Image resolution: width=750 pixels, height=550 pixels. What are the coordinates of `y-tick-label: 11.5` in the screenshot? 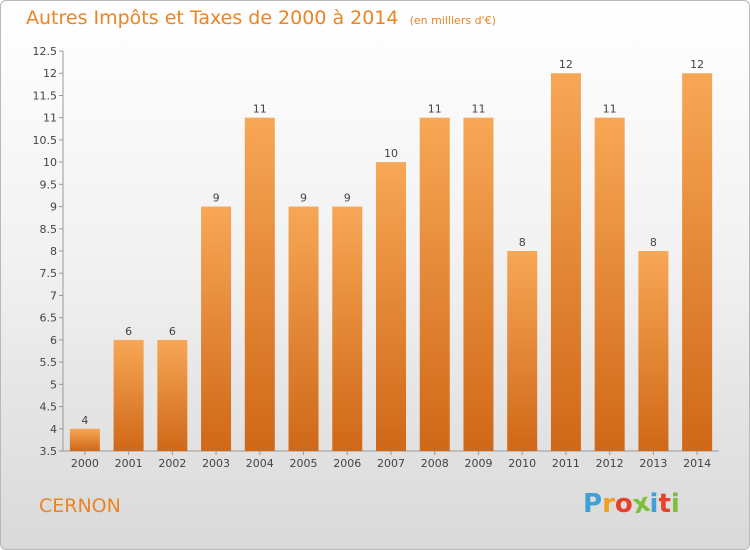 It's located at (45, 95).